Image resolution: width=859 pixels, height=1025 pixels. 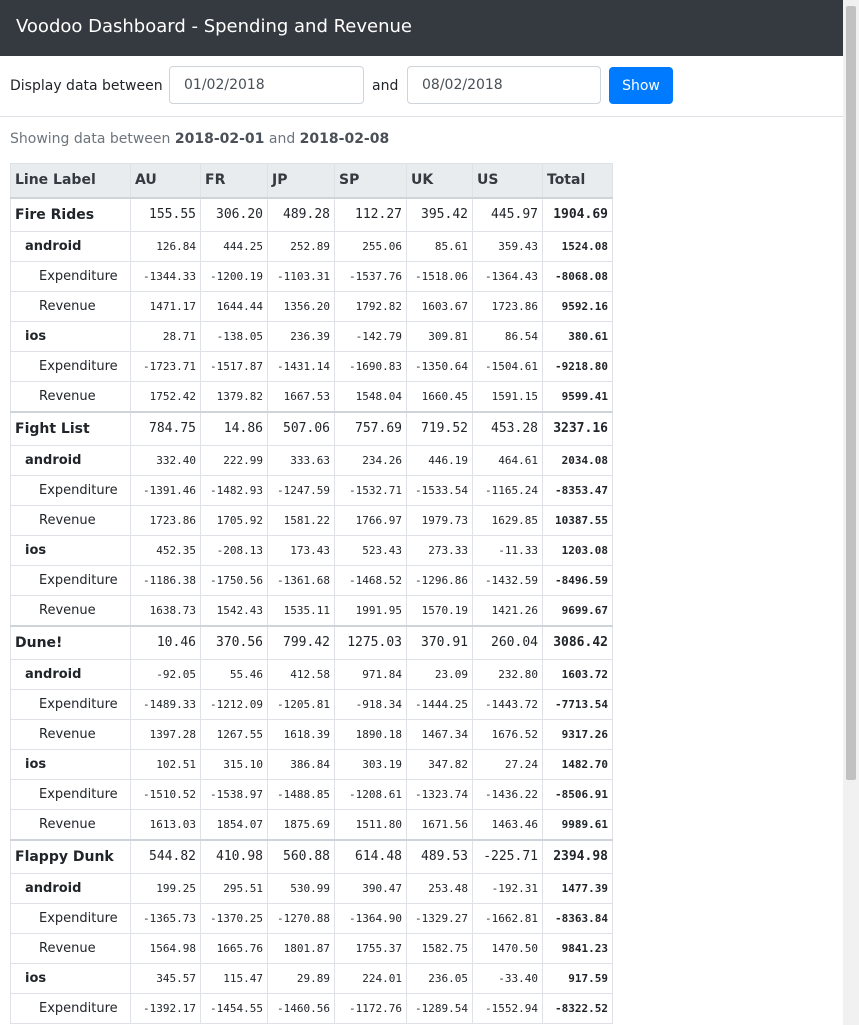 I want to click on value-cell: -1436.22, so click(x=507, y=794).